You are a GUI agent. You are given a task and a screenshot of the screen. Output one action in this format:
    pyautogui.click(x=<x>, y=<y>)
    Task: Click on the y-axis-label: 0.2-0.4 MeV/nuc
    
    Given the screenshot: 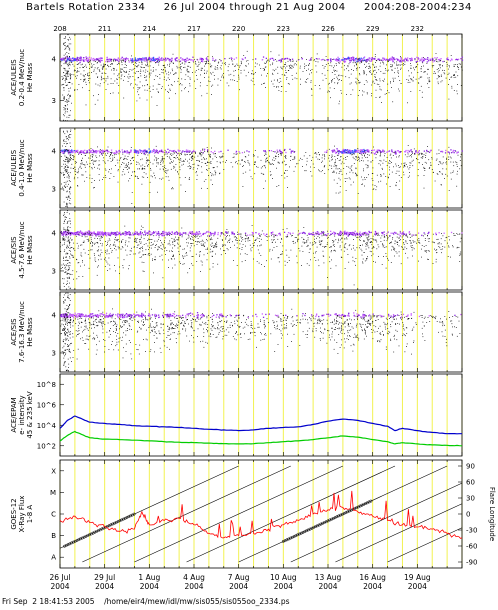 What is the action you would take?
    pyautogui.click(x=22, y=77)
    